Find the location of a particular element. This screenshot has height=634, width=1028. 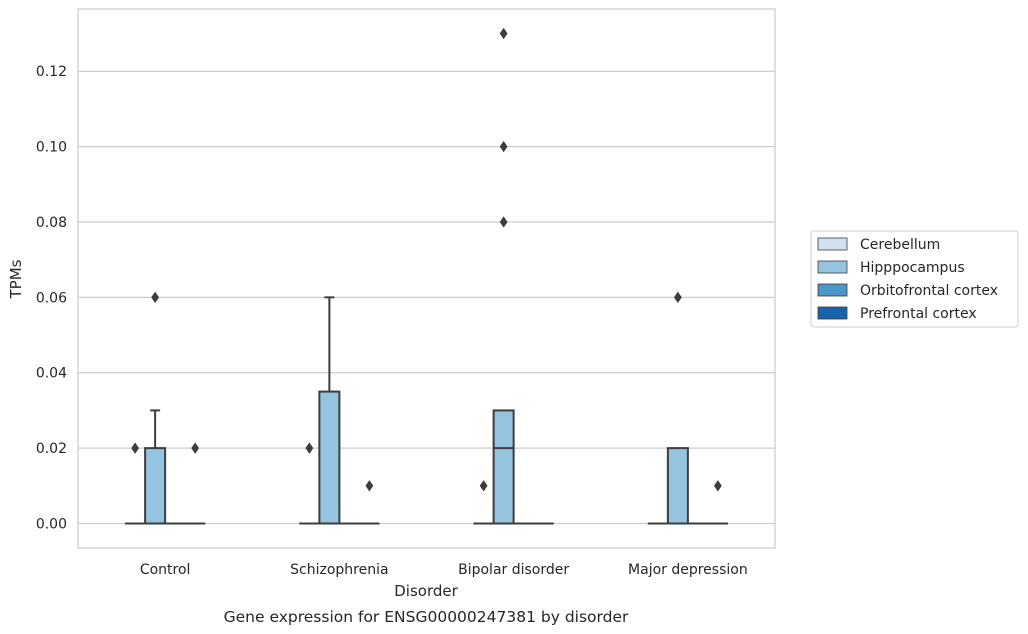

legend-label: Hipppocampus is located at coordinates (912, 268).